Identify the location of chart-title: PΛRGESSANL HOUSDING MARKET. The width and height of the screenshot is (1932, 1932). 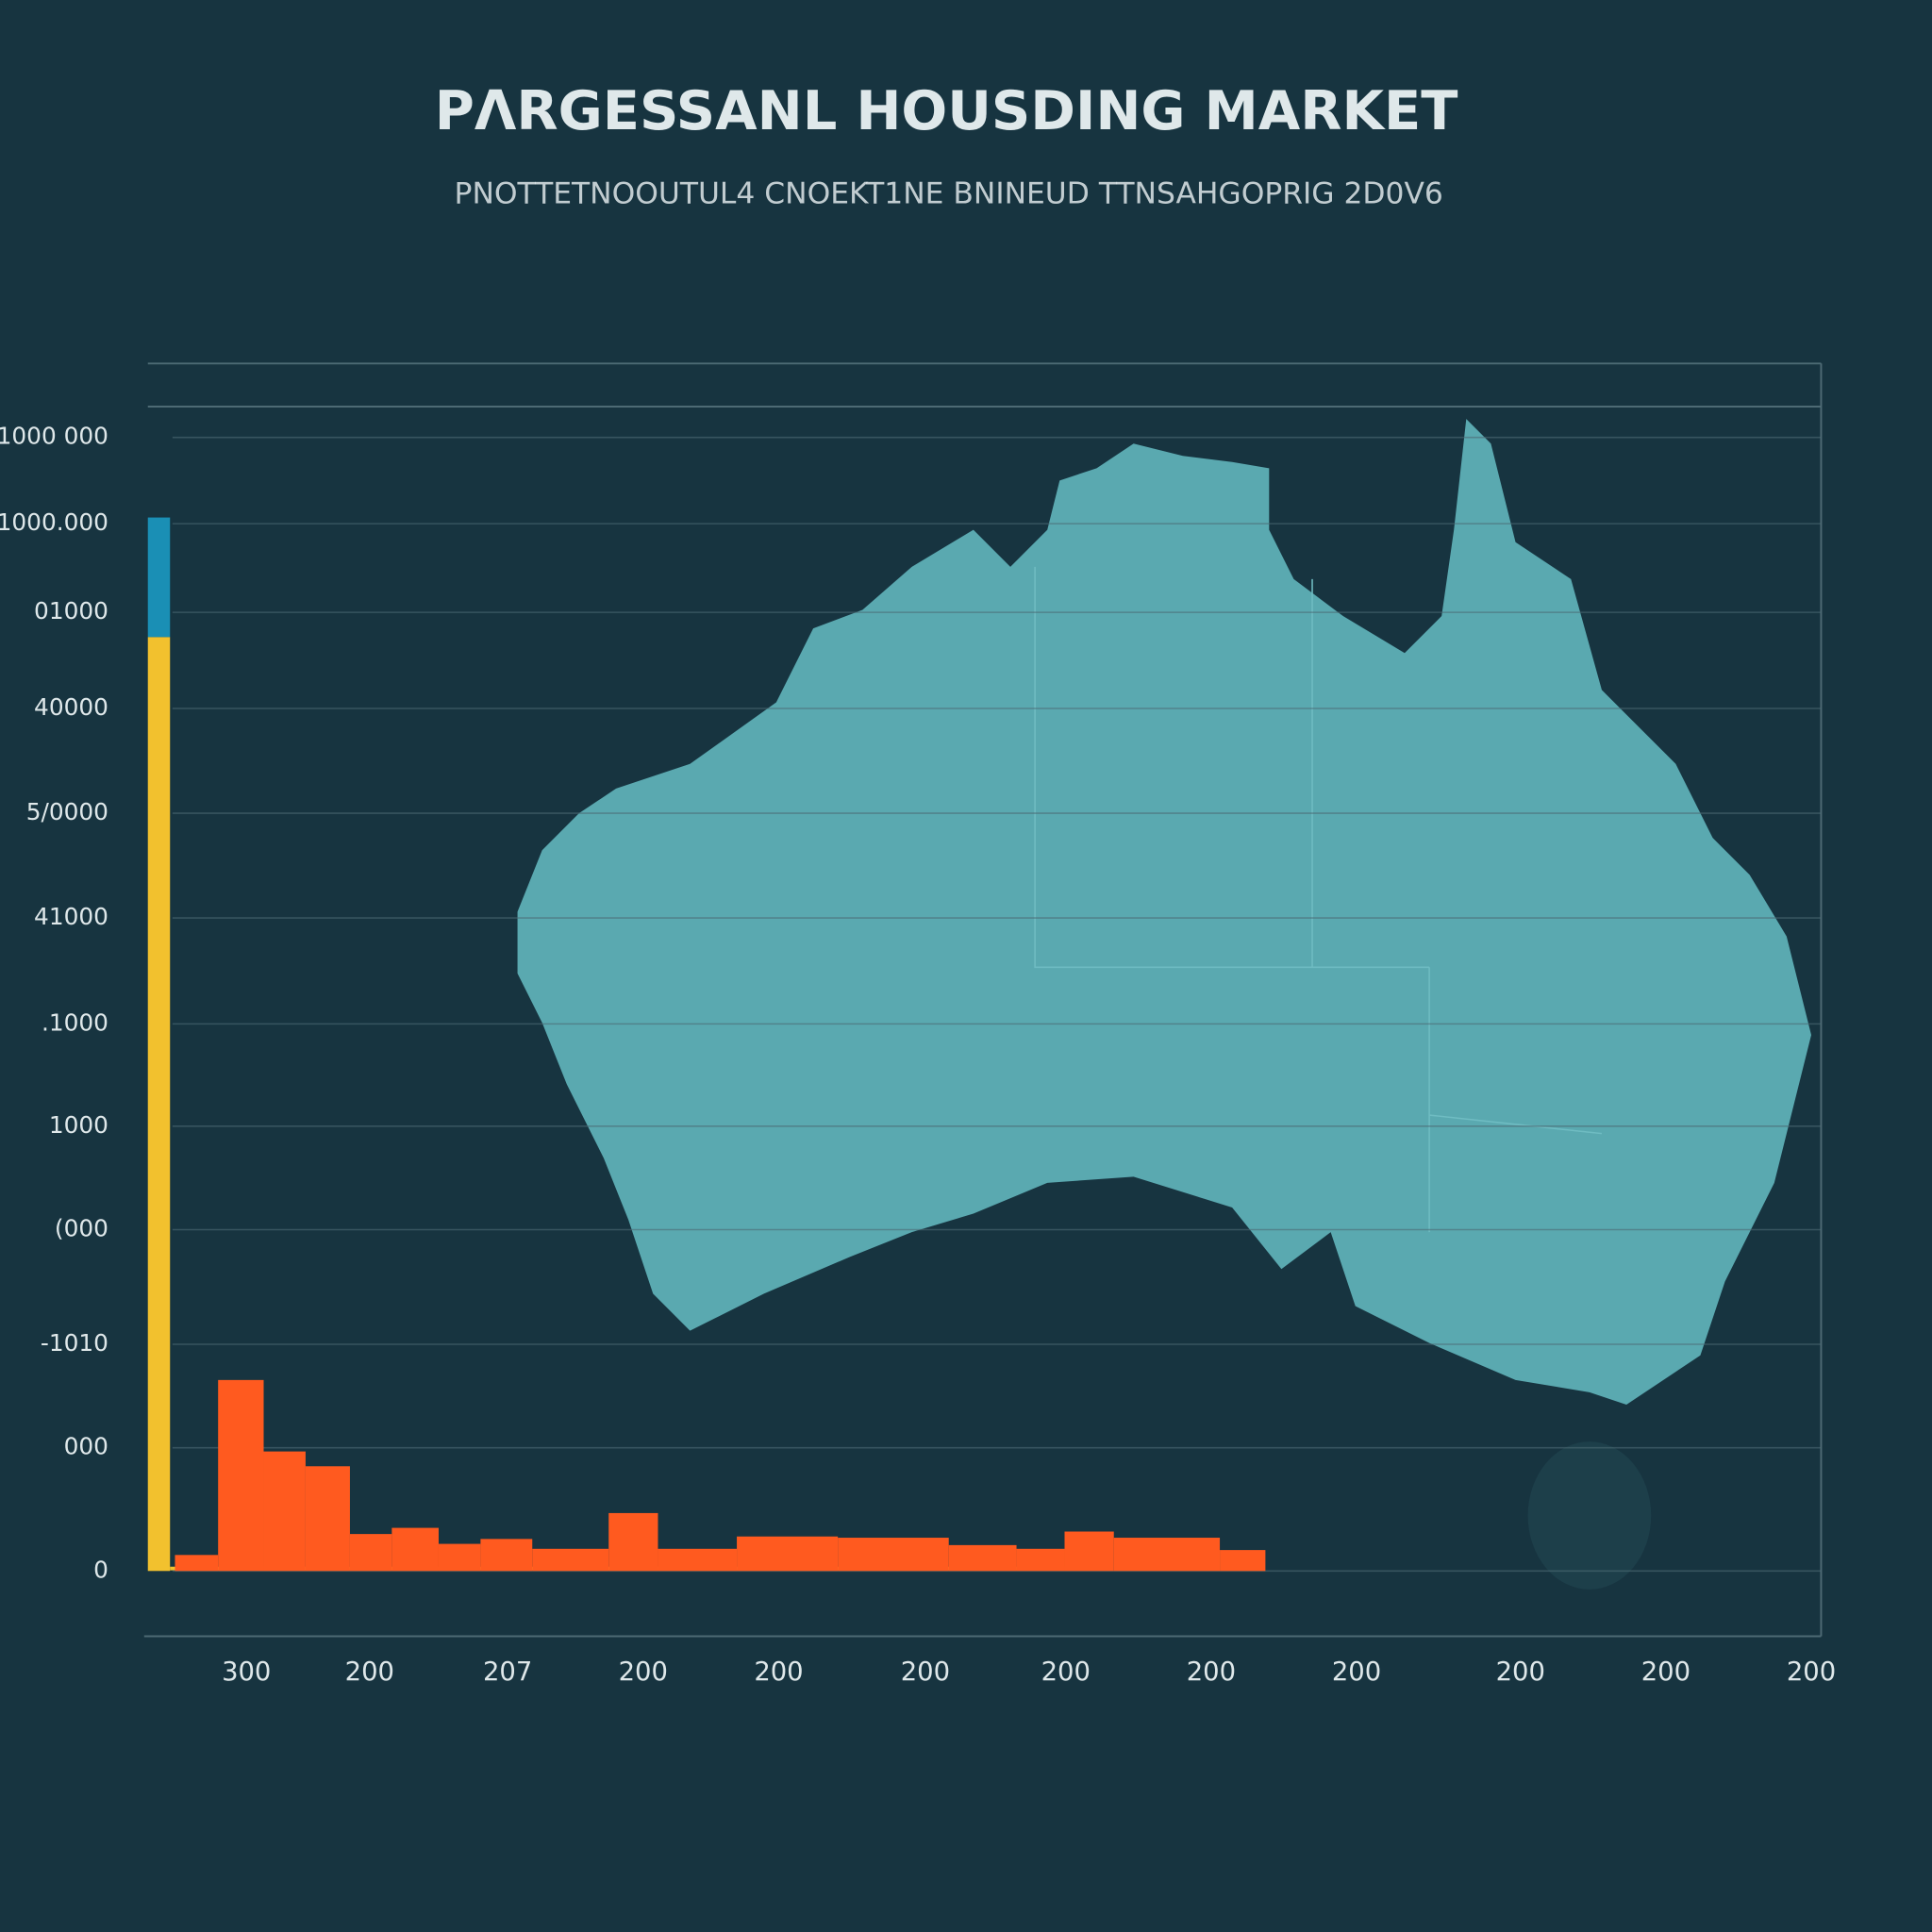
(947, 111).